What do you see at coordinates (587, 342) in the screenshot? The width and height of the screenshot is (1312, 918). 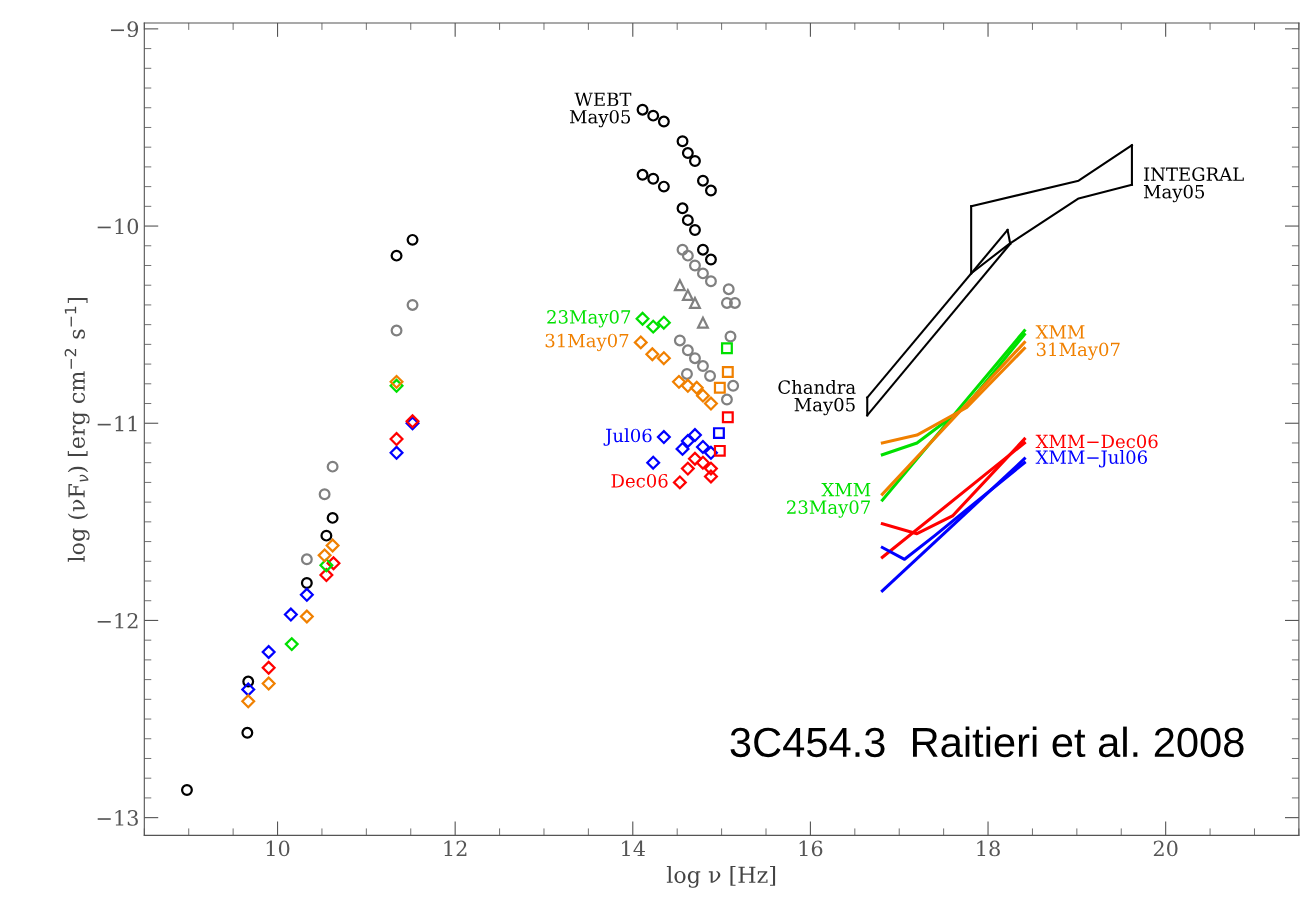 I see `series-label: 31May07` at bounding box center [587, 342].